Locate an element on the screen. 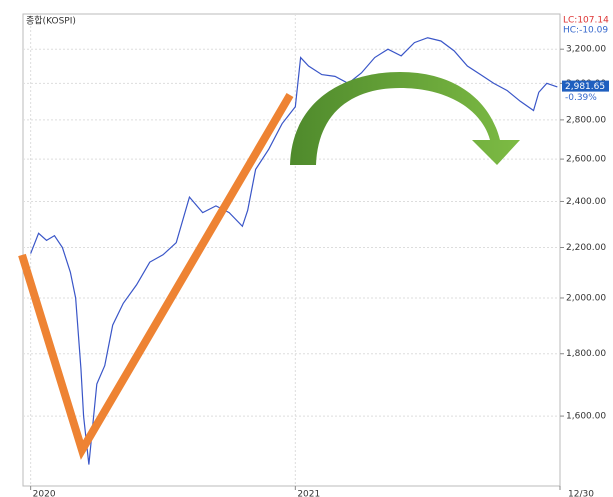 This screenshot has height=497, width=613. y-tick-label: 1,600.00 is located at coordinates (586, 417).